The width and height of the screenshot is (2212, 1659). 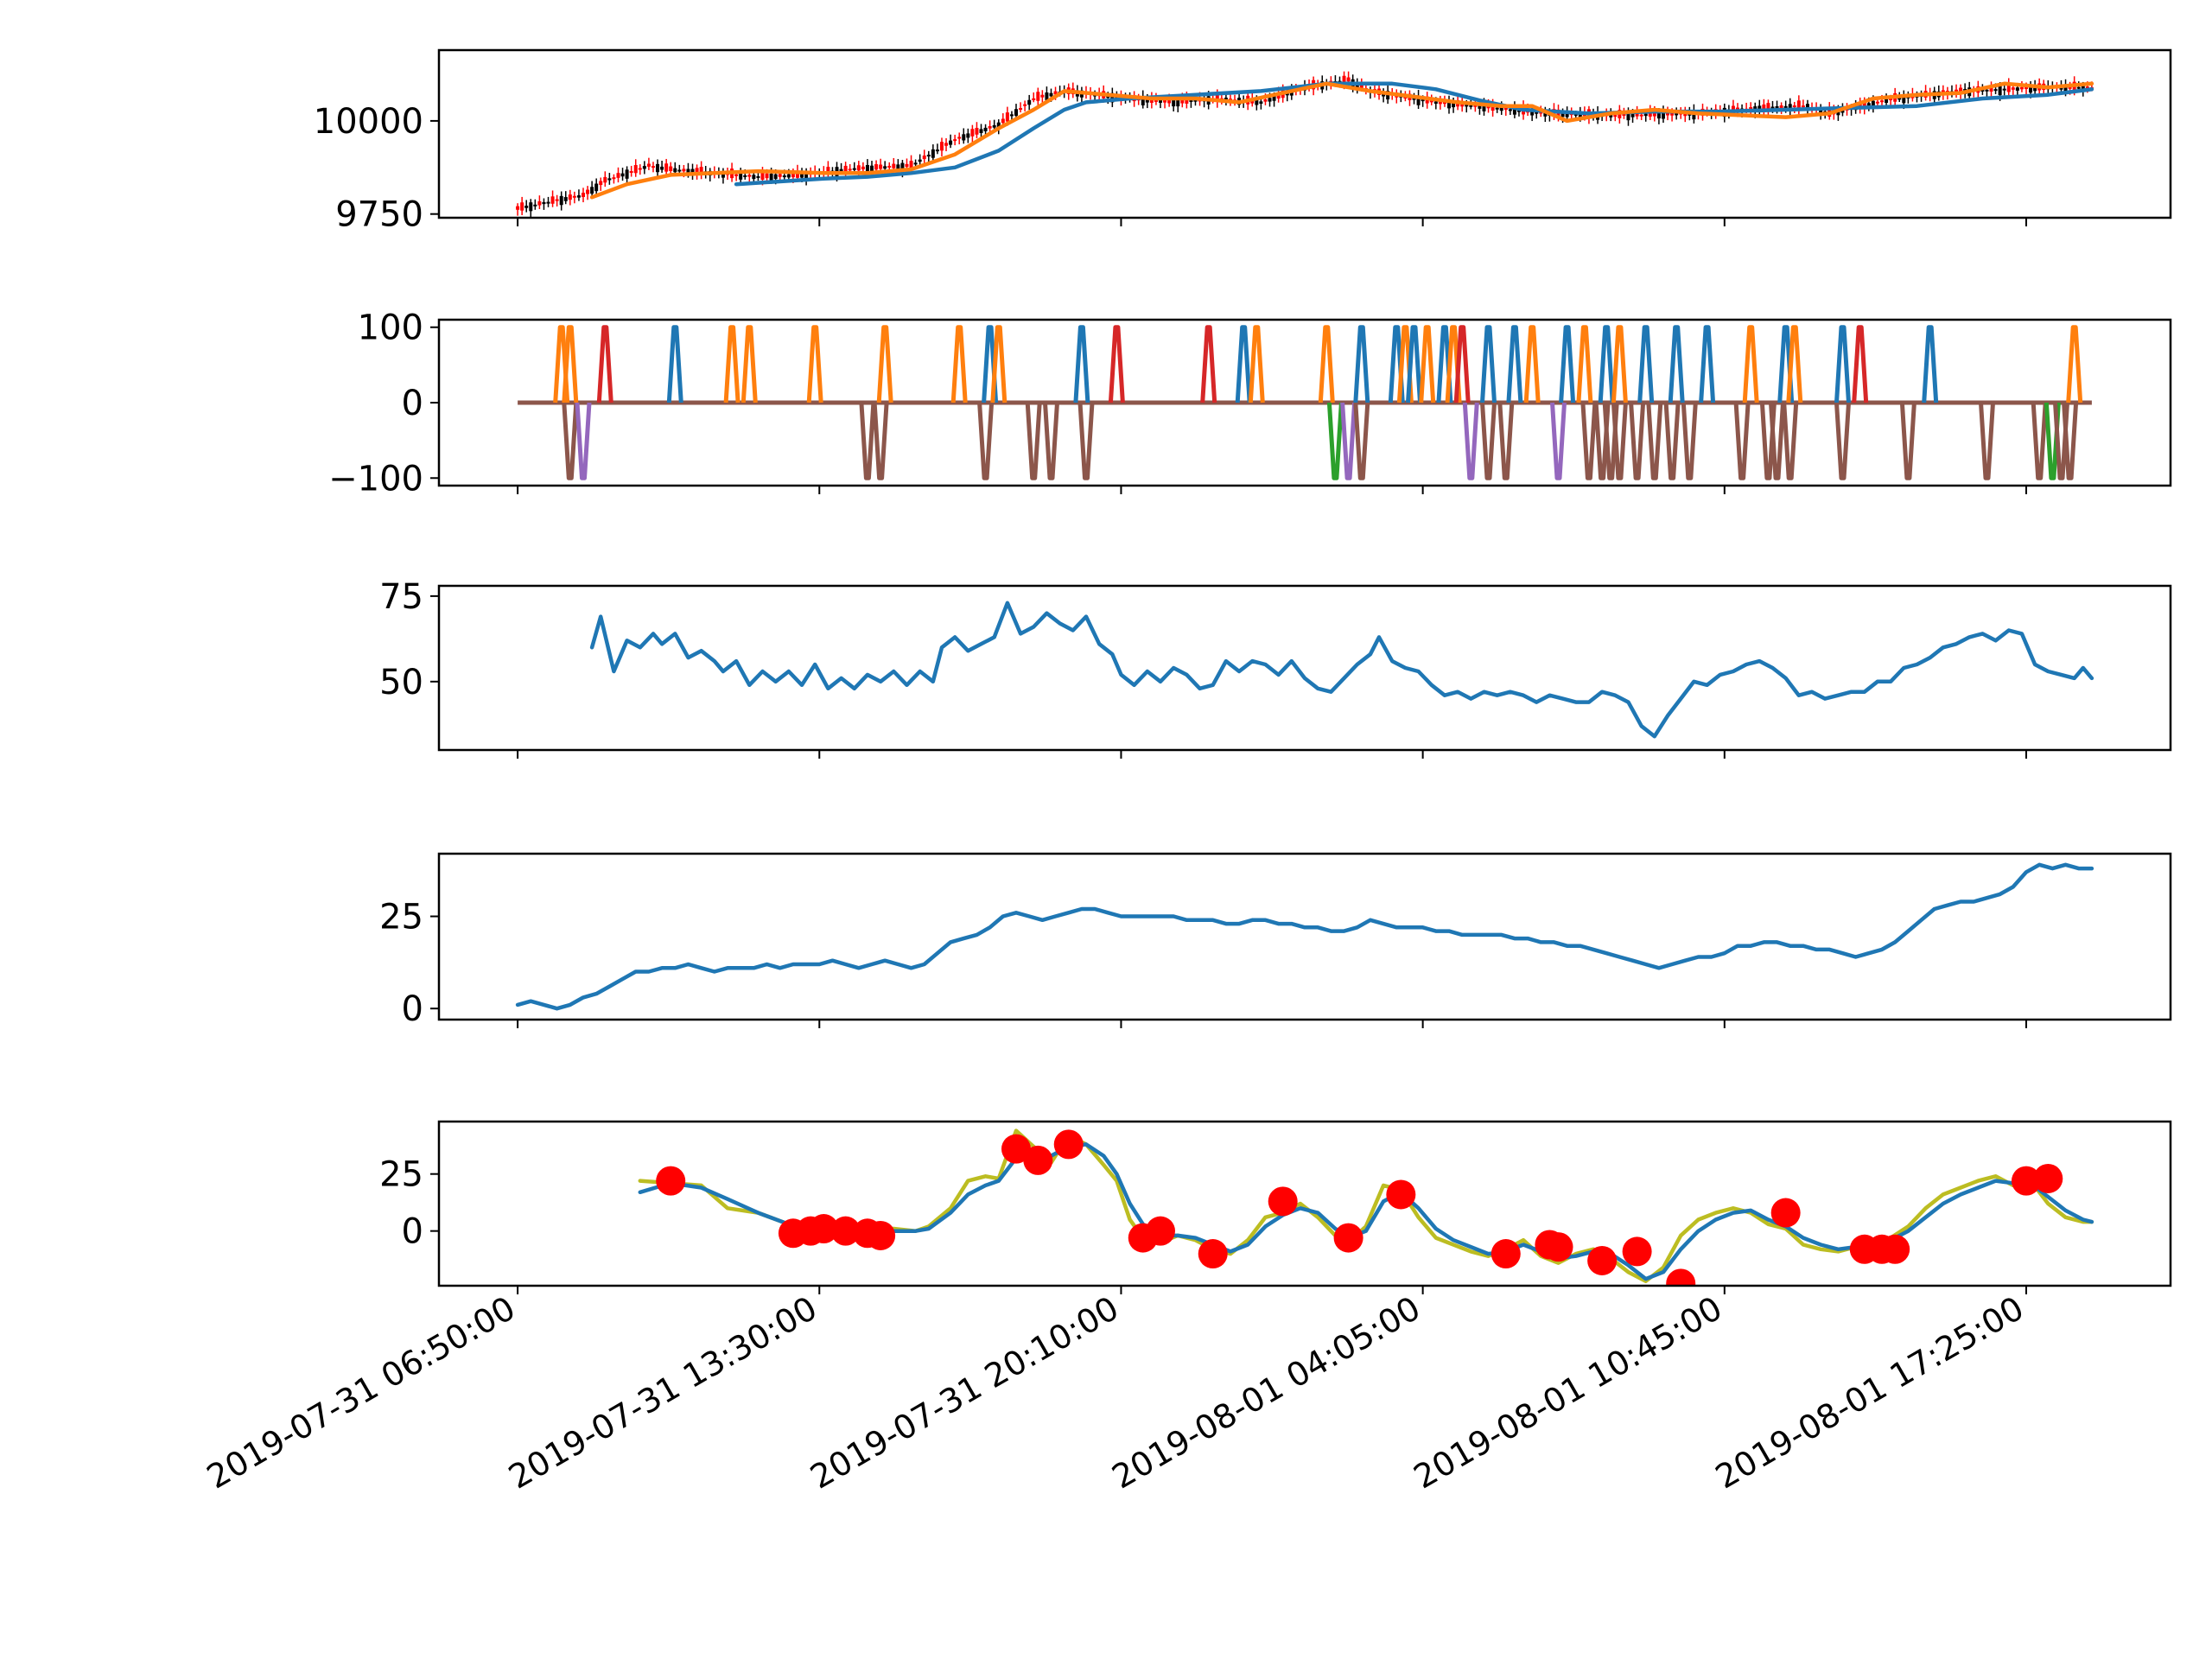 I want to click on trend-panel: 25 0, so click(x=1275, y=940).